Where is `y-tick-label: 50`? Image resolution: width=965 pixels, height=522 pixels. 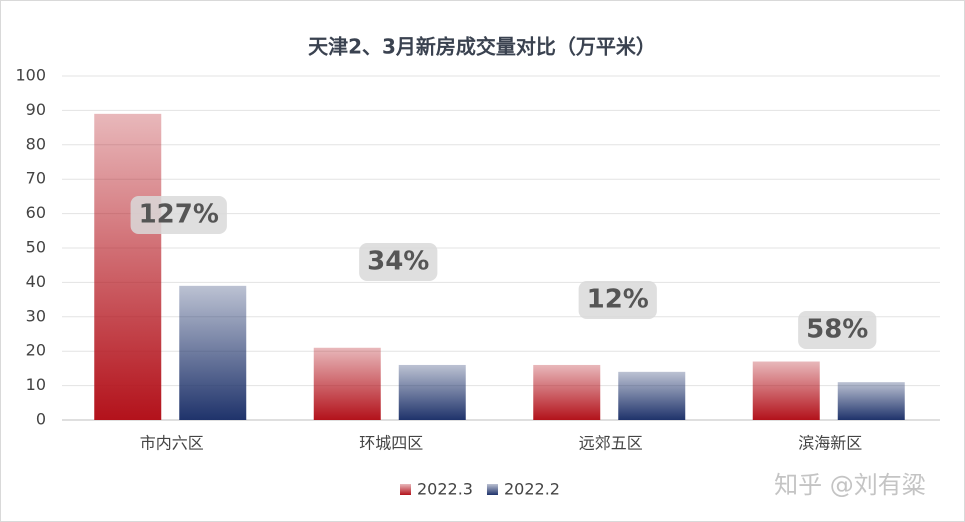
y-tick-label: 50 is located at coordinates (36, 247).